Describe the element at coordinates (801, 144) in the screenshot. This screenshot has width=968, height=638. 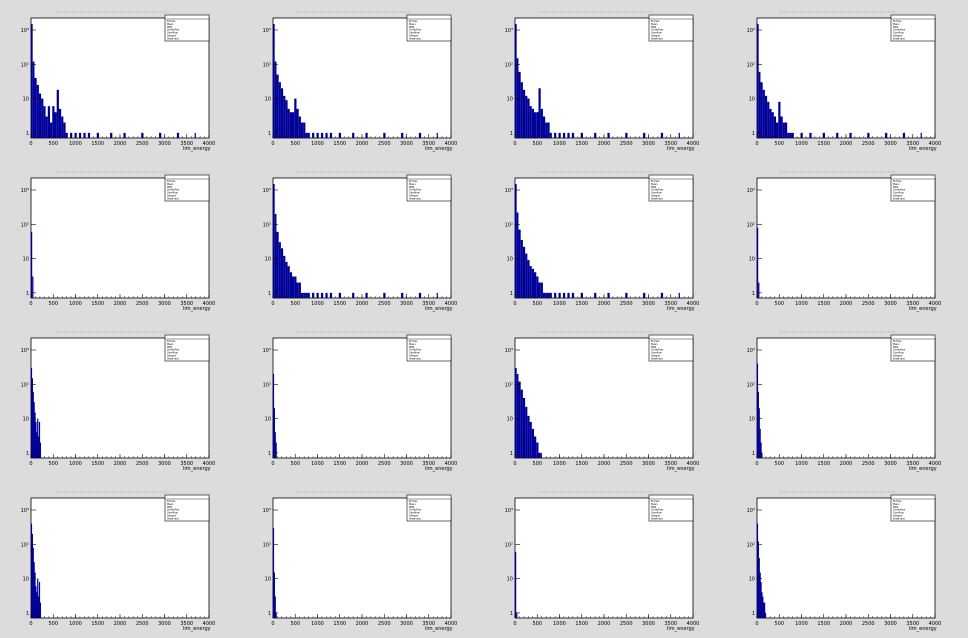
I see `x-tick-label: 1000` at that location.